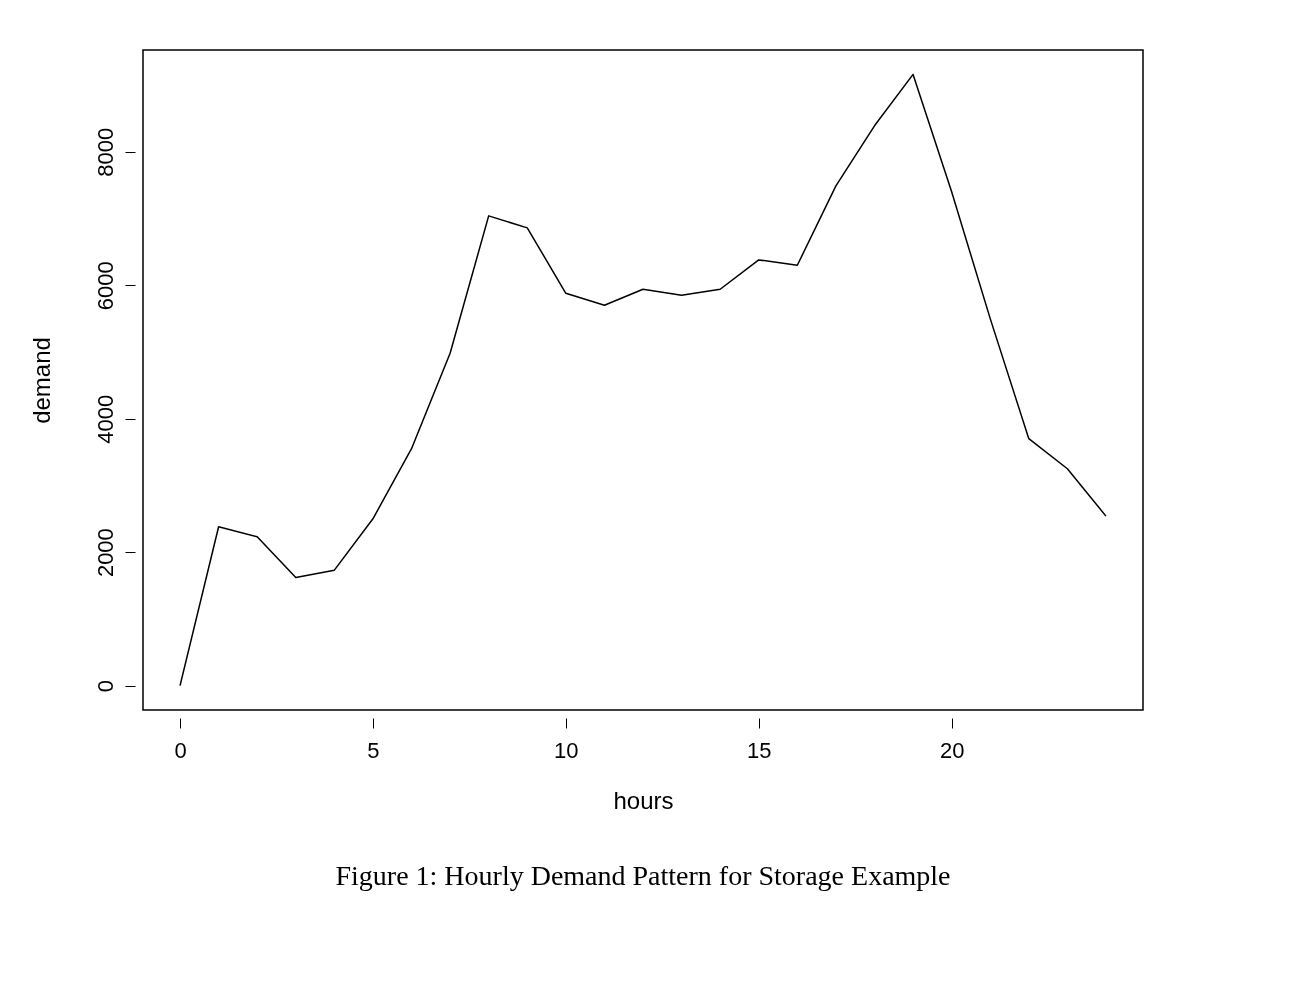 The width and height of the screenshot is (1306, 988). I want to click on y-tick-label: 2000, so click(105, 553).